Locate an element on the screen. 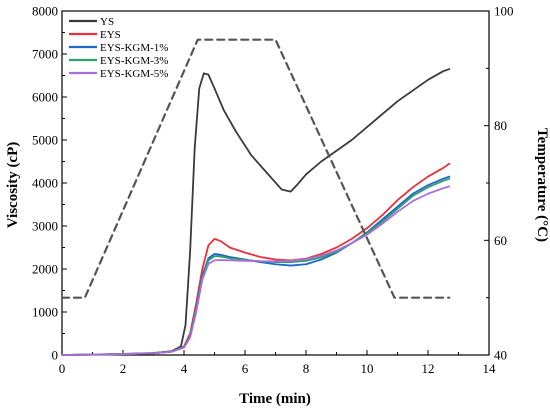 Image resolution: width=550 pixels, height=410 pixels. y-left-tick-label: 2000 is located at coordinates (45, 269).